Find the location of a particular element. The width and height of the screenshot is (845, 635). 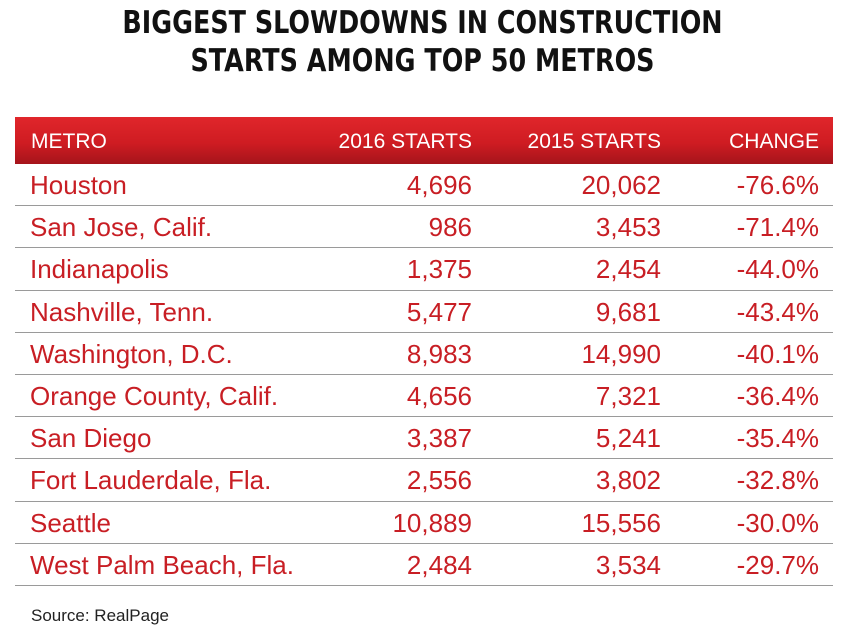

column-header-metro: METRO is located at coordinates (69, 141).